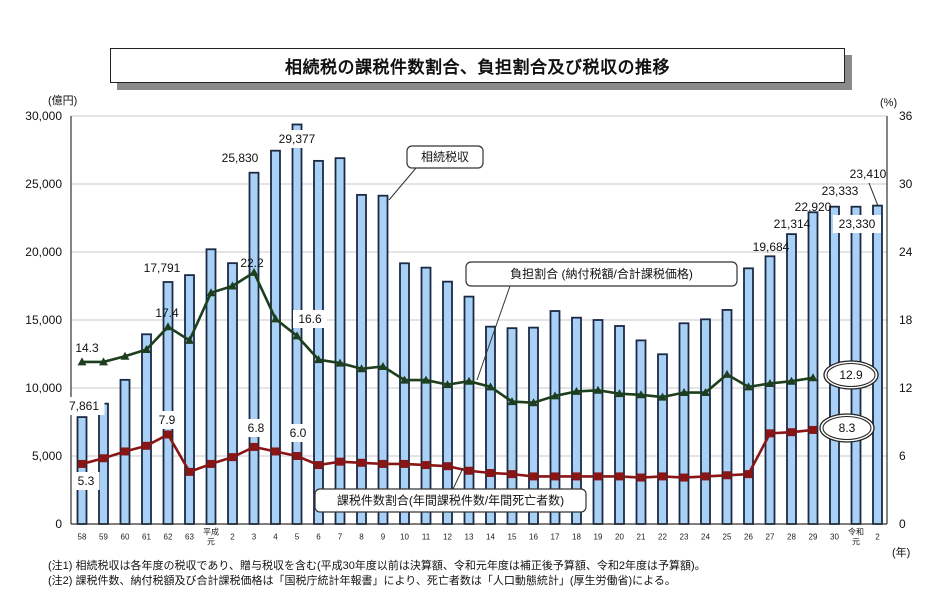  Describe the element at coordinates (641, 537) in the screenshot. I see `x-tick-label: 21` at that location.